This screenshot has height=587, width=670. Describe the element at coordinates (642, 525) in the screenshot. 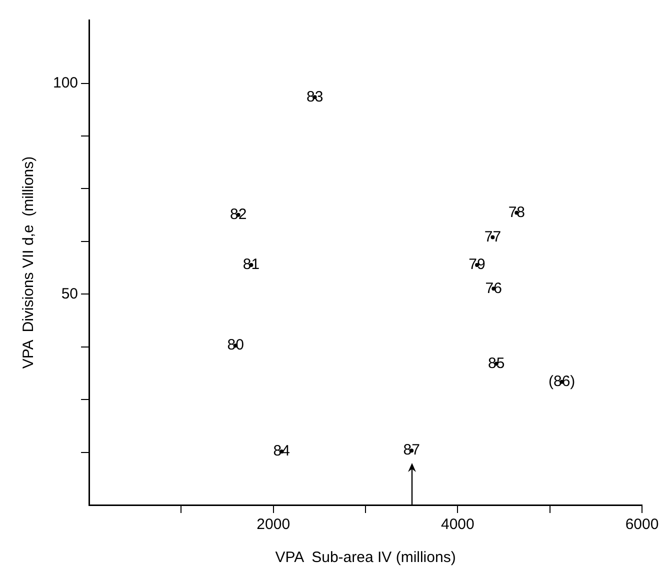

I see `x-tick-label: 6000` at that location.